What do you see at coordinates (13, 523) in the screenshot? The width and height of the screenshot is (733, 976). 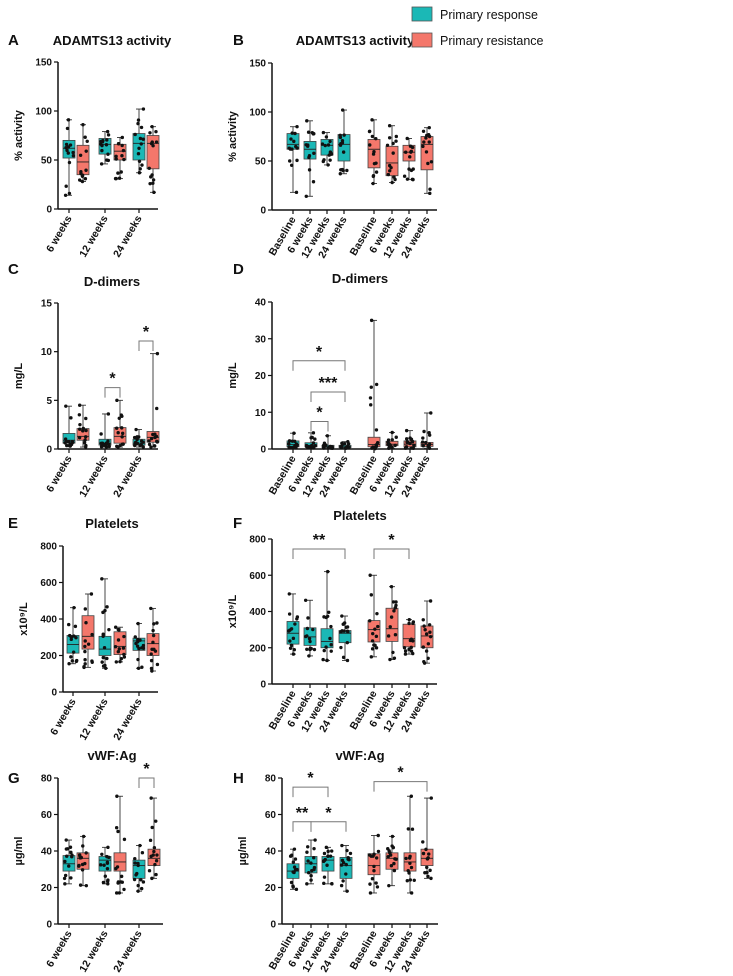 I see `panel-letter: E` at bounding box center [13, 523].